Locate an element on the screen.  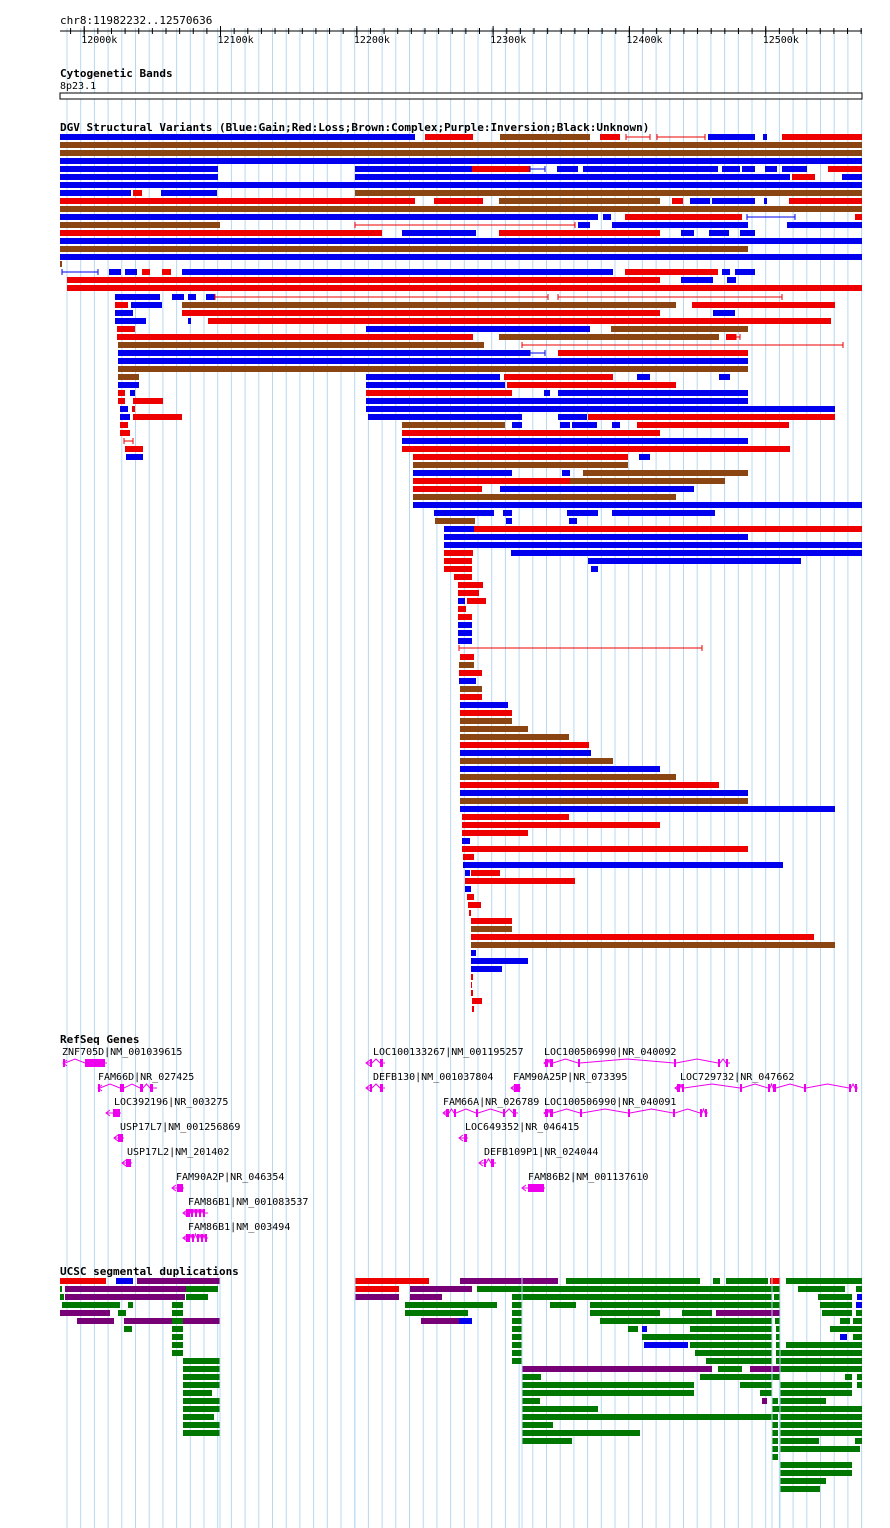
gene-label: LOC100506990|NR_040091 is located at coordinates (610, 1102).